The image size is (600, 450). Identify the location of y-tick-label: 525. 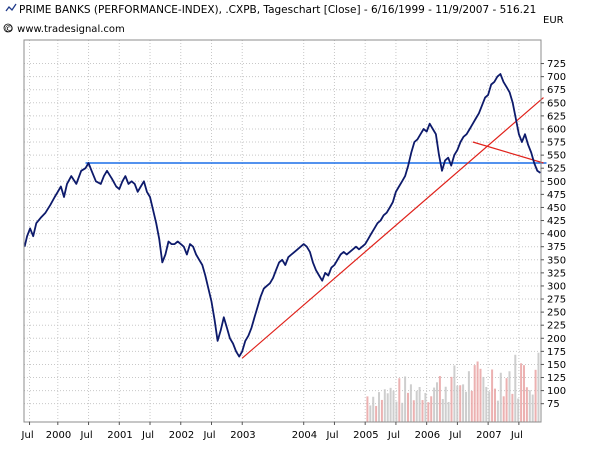
(556, 169).